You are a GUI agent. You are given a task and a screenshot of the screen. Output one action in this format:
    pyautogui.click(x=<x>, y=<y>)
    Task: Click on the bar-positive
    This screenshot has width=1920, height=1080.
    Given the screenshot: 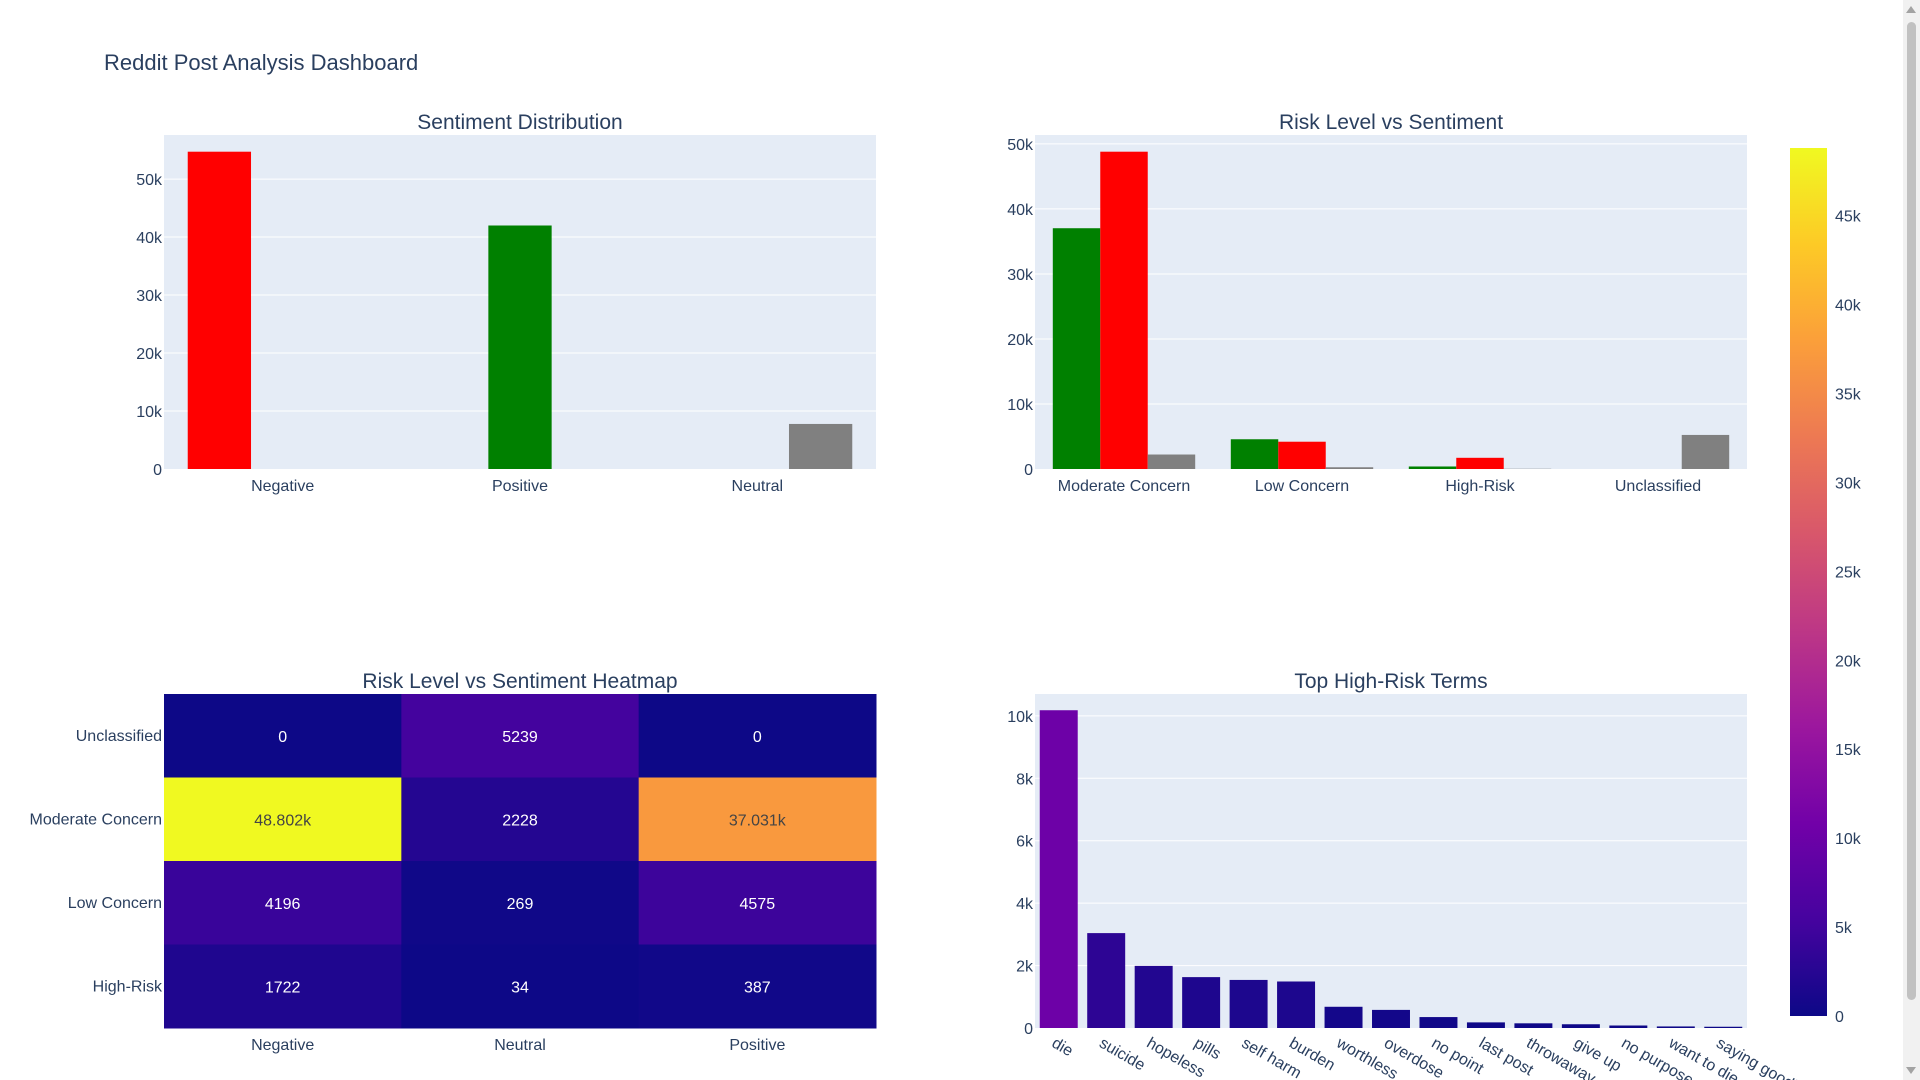 What is the action you would take?
    pyautogui.click(x=520, y=347)
    